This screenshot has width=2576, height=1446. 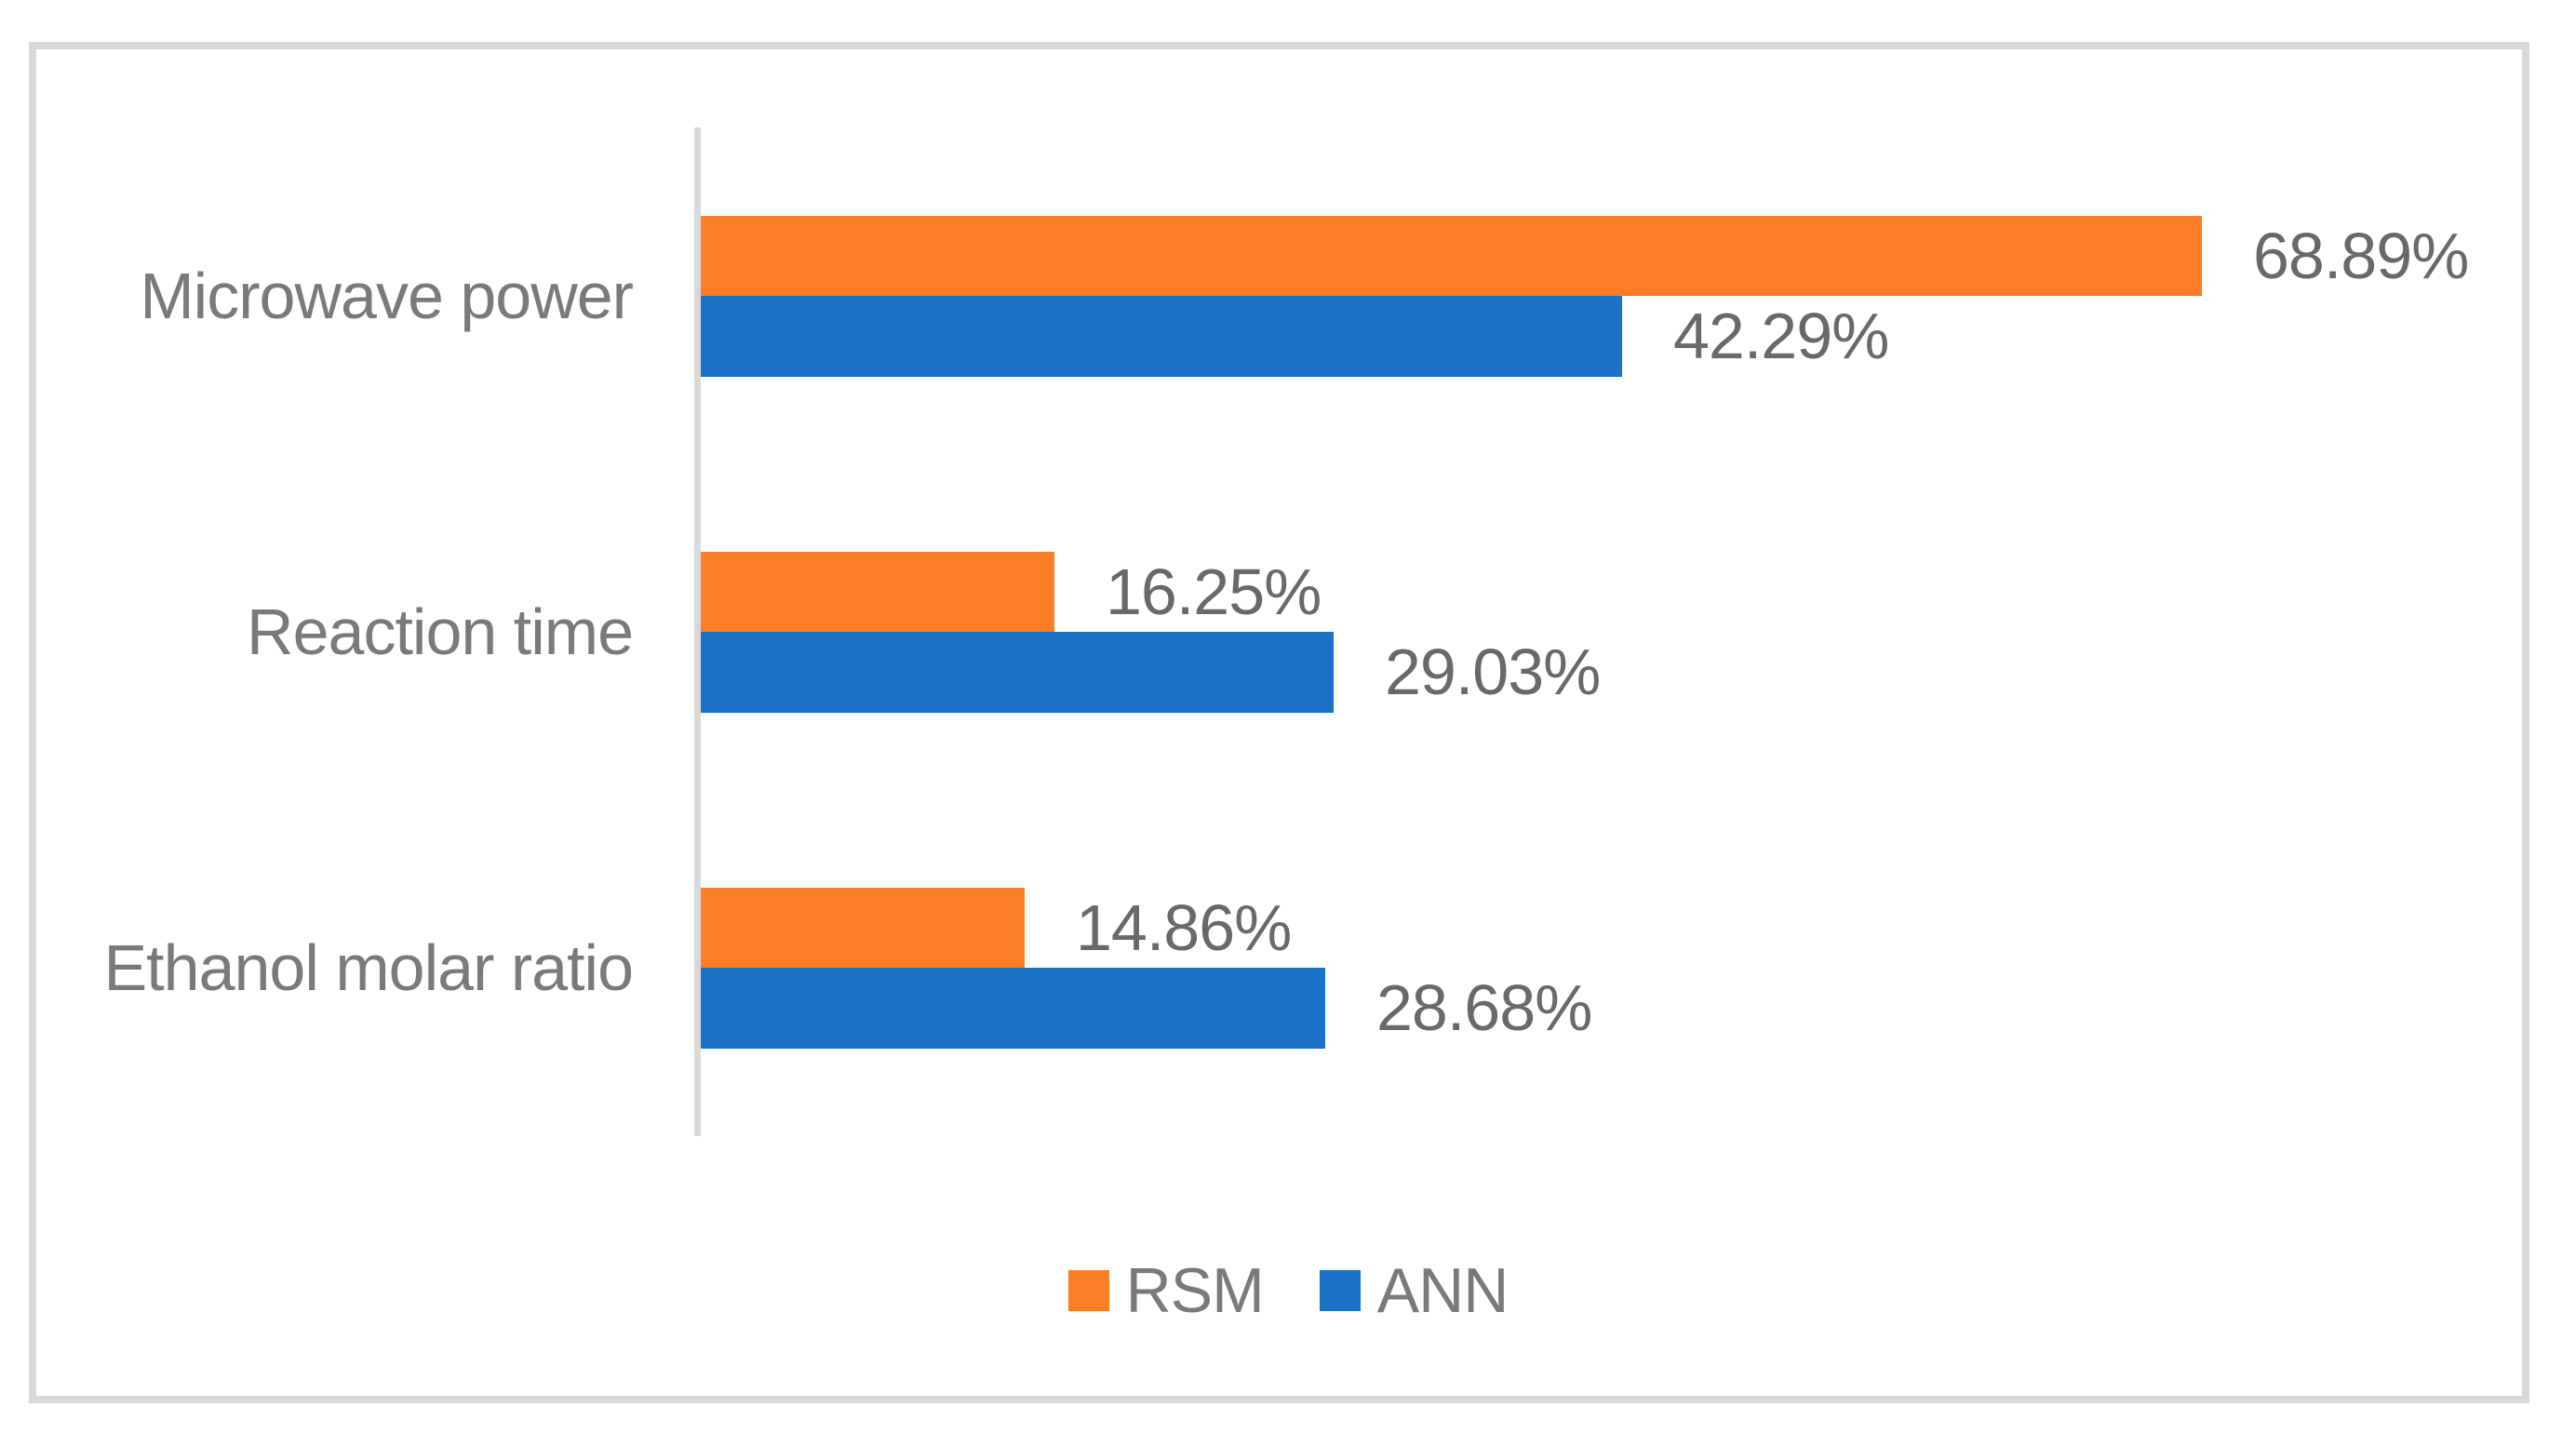 What do you see at coordinates (387, 296) in the screenshot?
I see `category-label: Microwave power` at bounding box center [387, 296].